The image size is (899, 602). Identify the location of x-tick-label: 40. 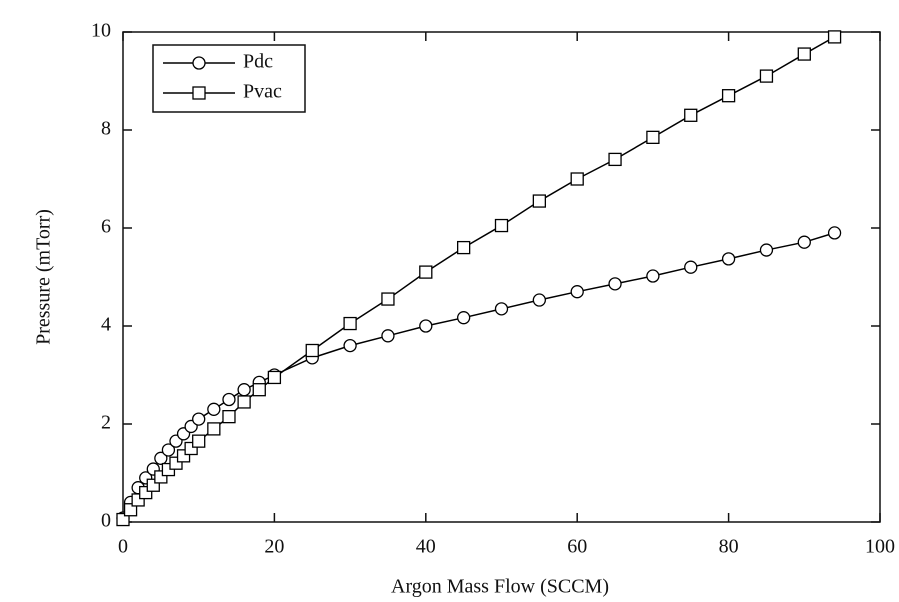
(426, 547).